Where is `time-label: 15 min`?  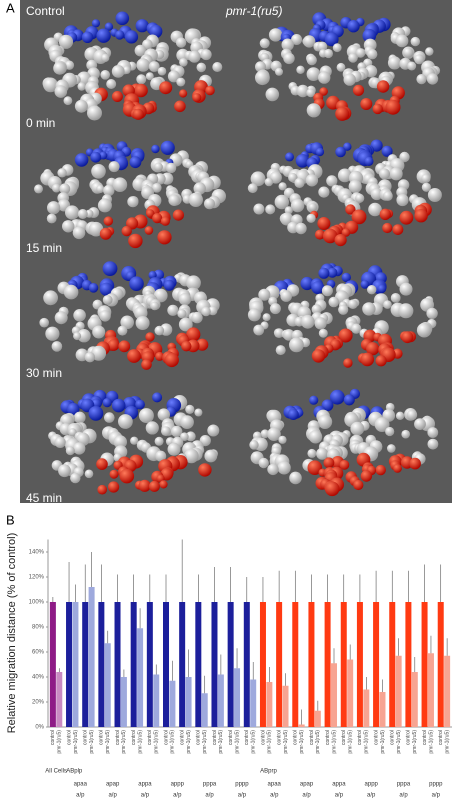
time-label: 15 min is located at coordinates (44, 248).